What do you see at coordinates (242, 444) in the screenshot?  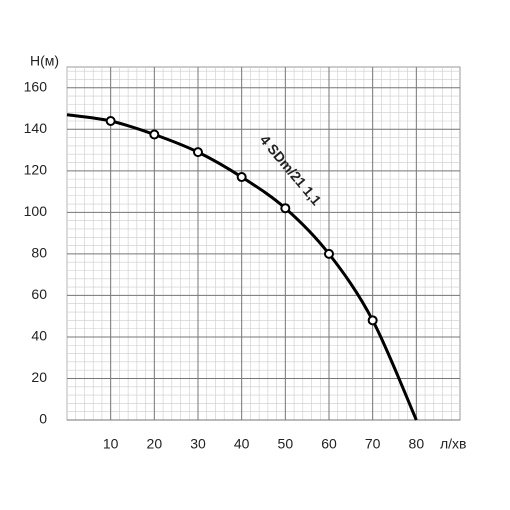 I see `x-tick-label: 40` at bounding box center [242, 444].